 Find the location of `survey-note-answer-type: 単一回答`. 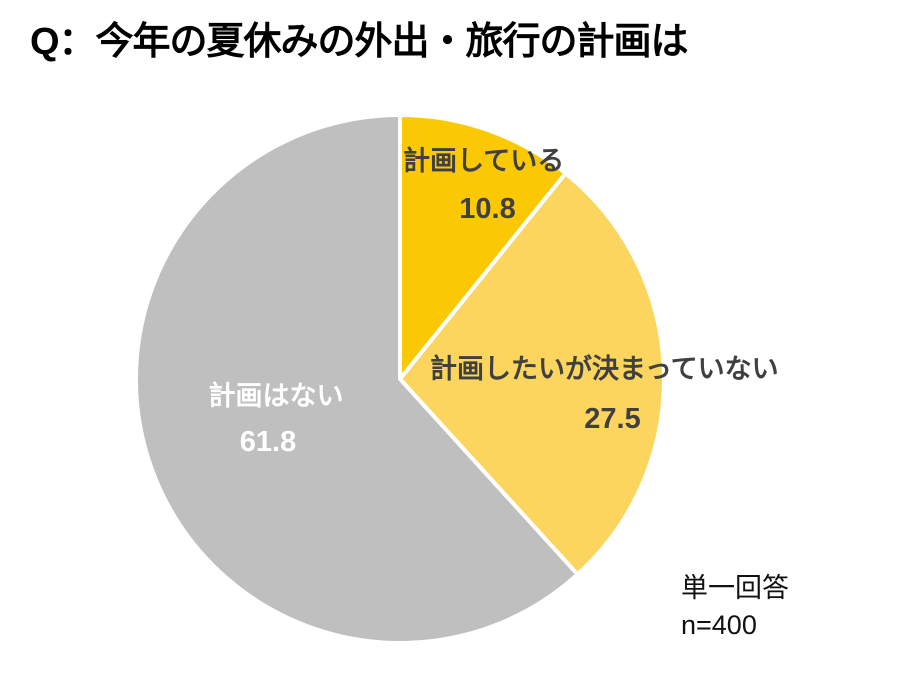

survey-note-answer-type: 単一回答 is located at coordinates (735, 588).